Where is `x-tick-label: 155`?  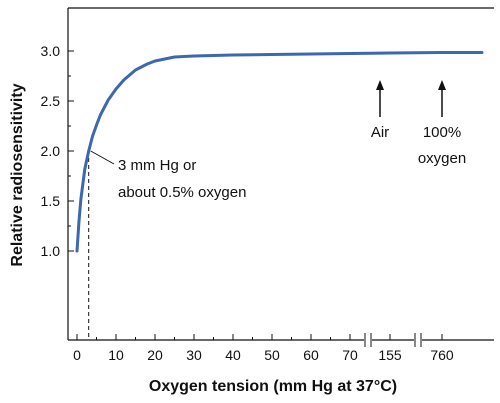 x-tick-label: 155 is located at coordinates (390, 355).